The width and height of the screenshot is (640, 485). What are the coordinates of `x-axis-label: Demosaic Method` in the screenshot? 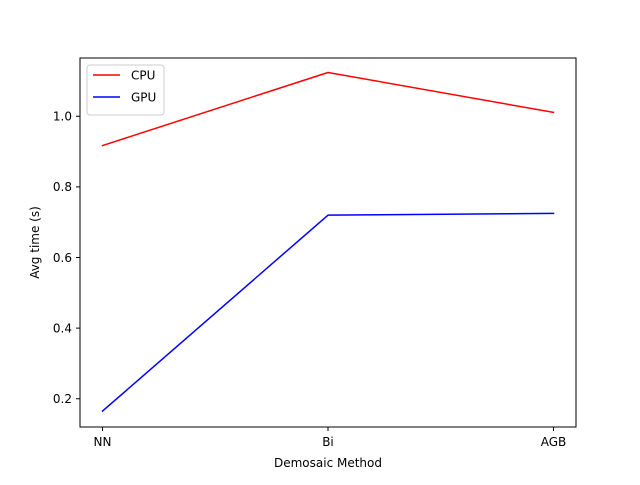 It's located at (328, 463).